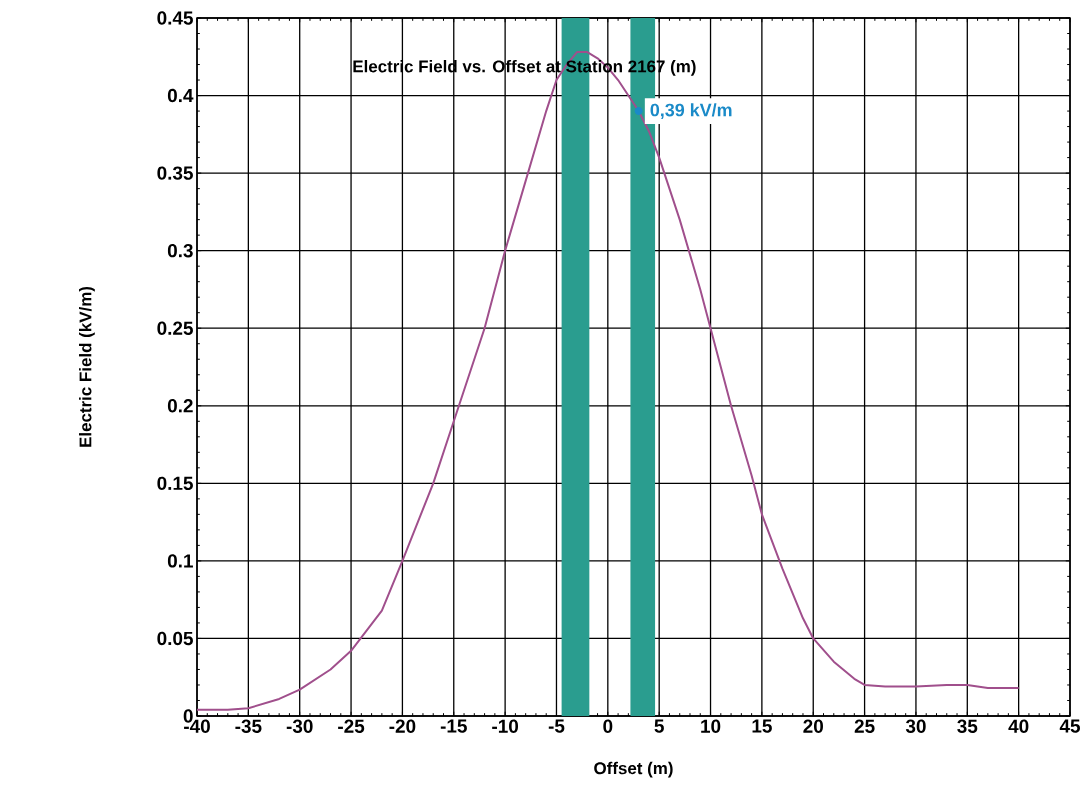  I want to click on x-tick-label: -10, so click(505, 726).